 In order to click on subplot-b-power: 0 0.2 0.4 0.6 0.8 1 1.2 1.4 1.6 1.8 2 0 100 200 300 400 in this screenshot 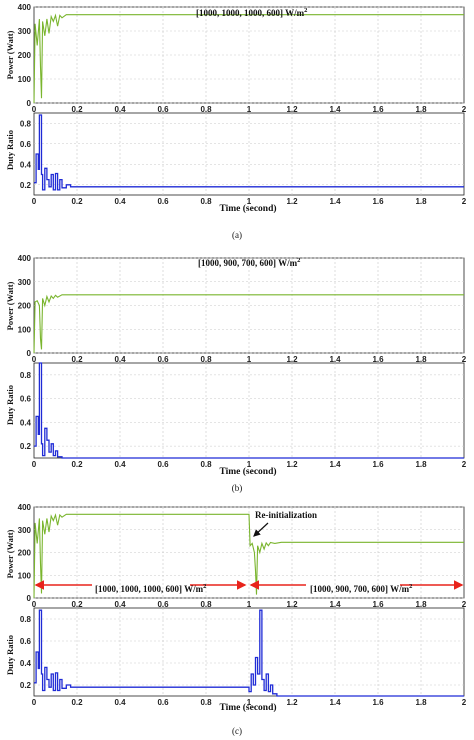, I will do `click(242, 309)`.